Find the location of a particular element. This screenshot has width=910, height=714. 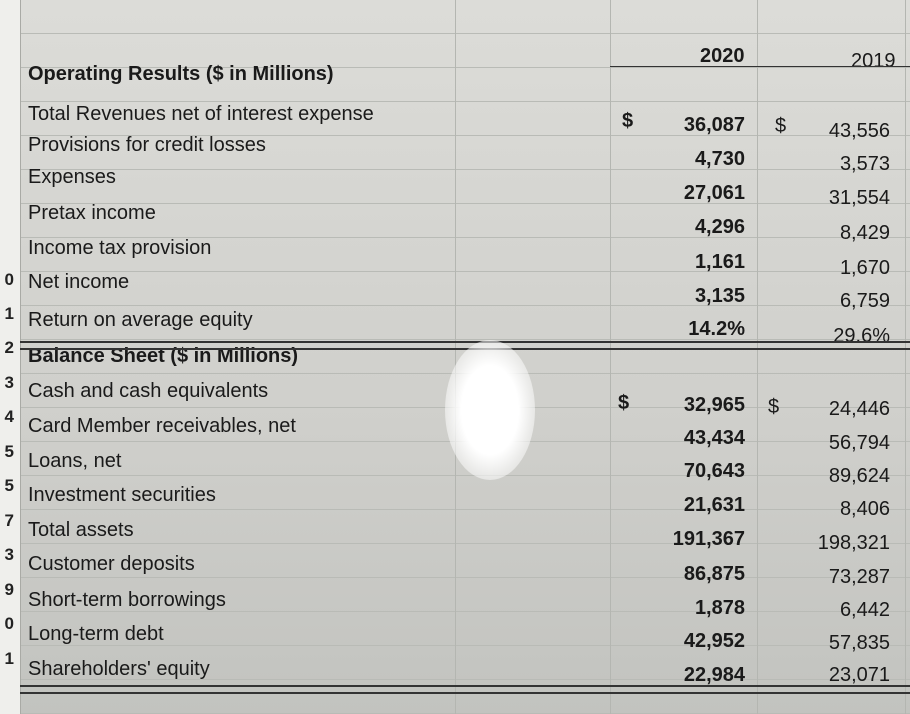

row-label-long-term: Long-term debt is located at coordinates (96, 634).